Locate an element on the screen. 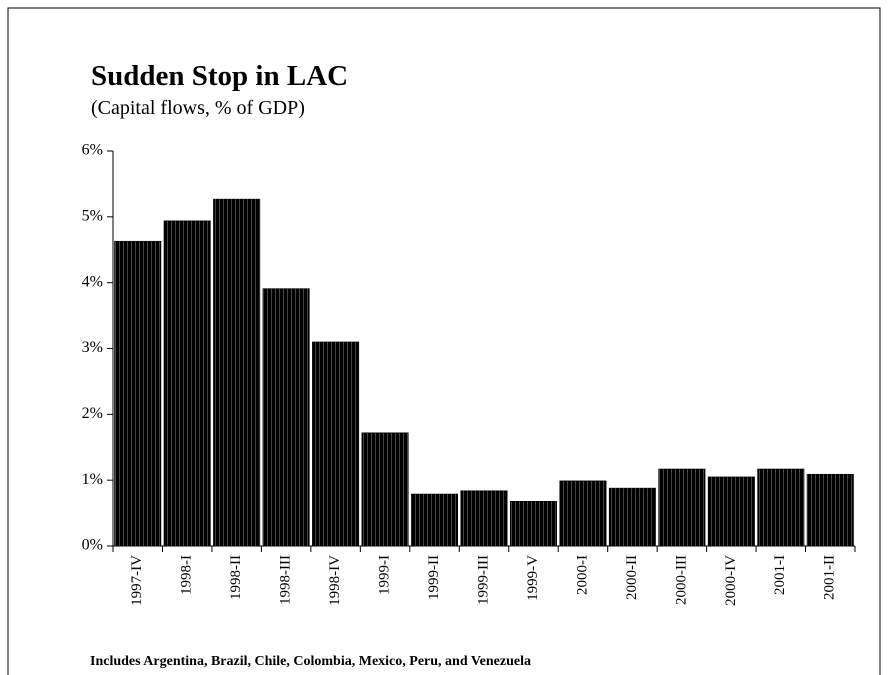 This screenshot has height=675, width=889. x-tick-label: 2001-II is located at coordinates (830, 577).